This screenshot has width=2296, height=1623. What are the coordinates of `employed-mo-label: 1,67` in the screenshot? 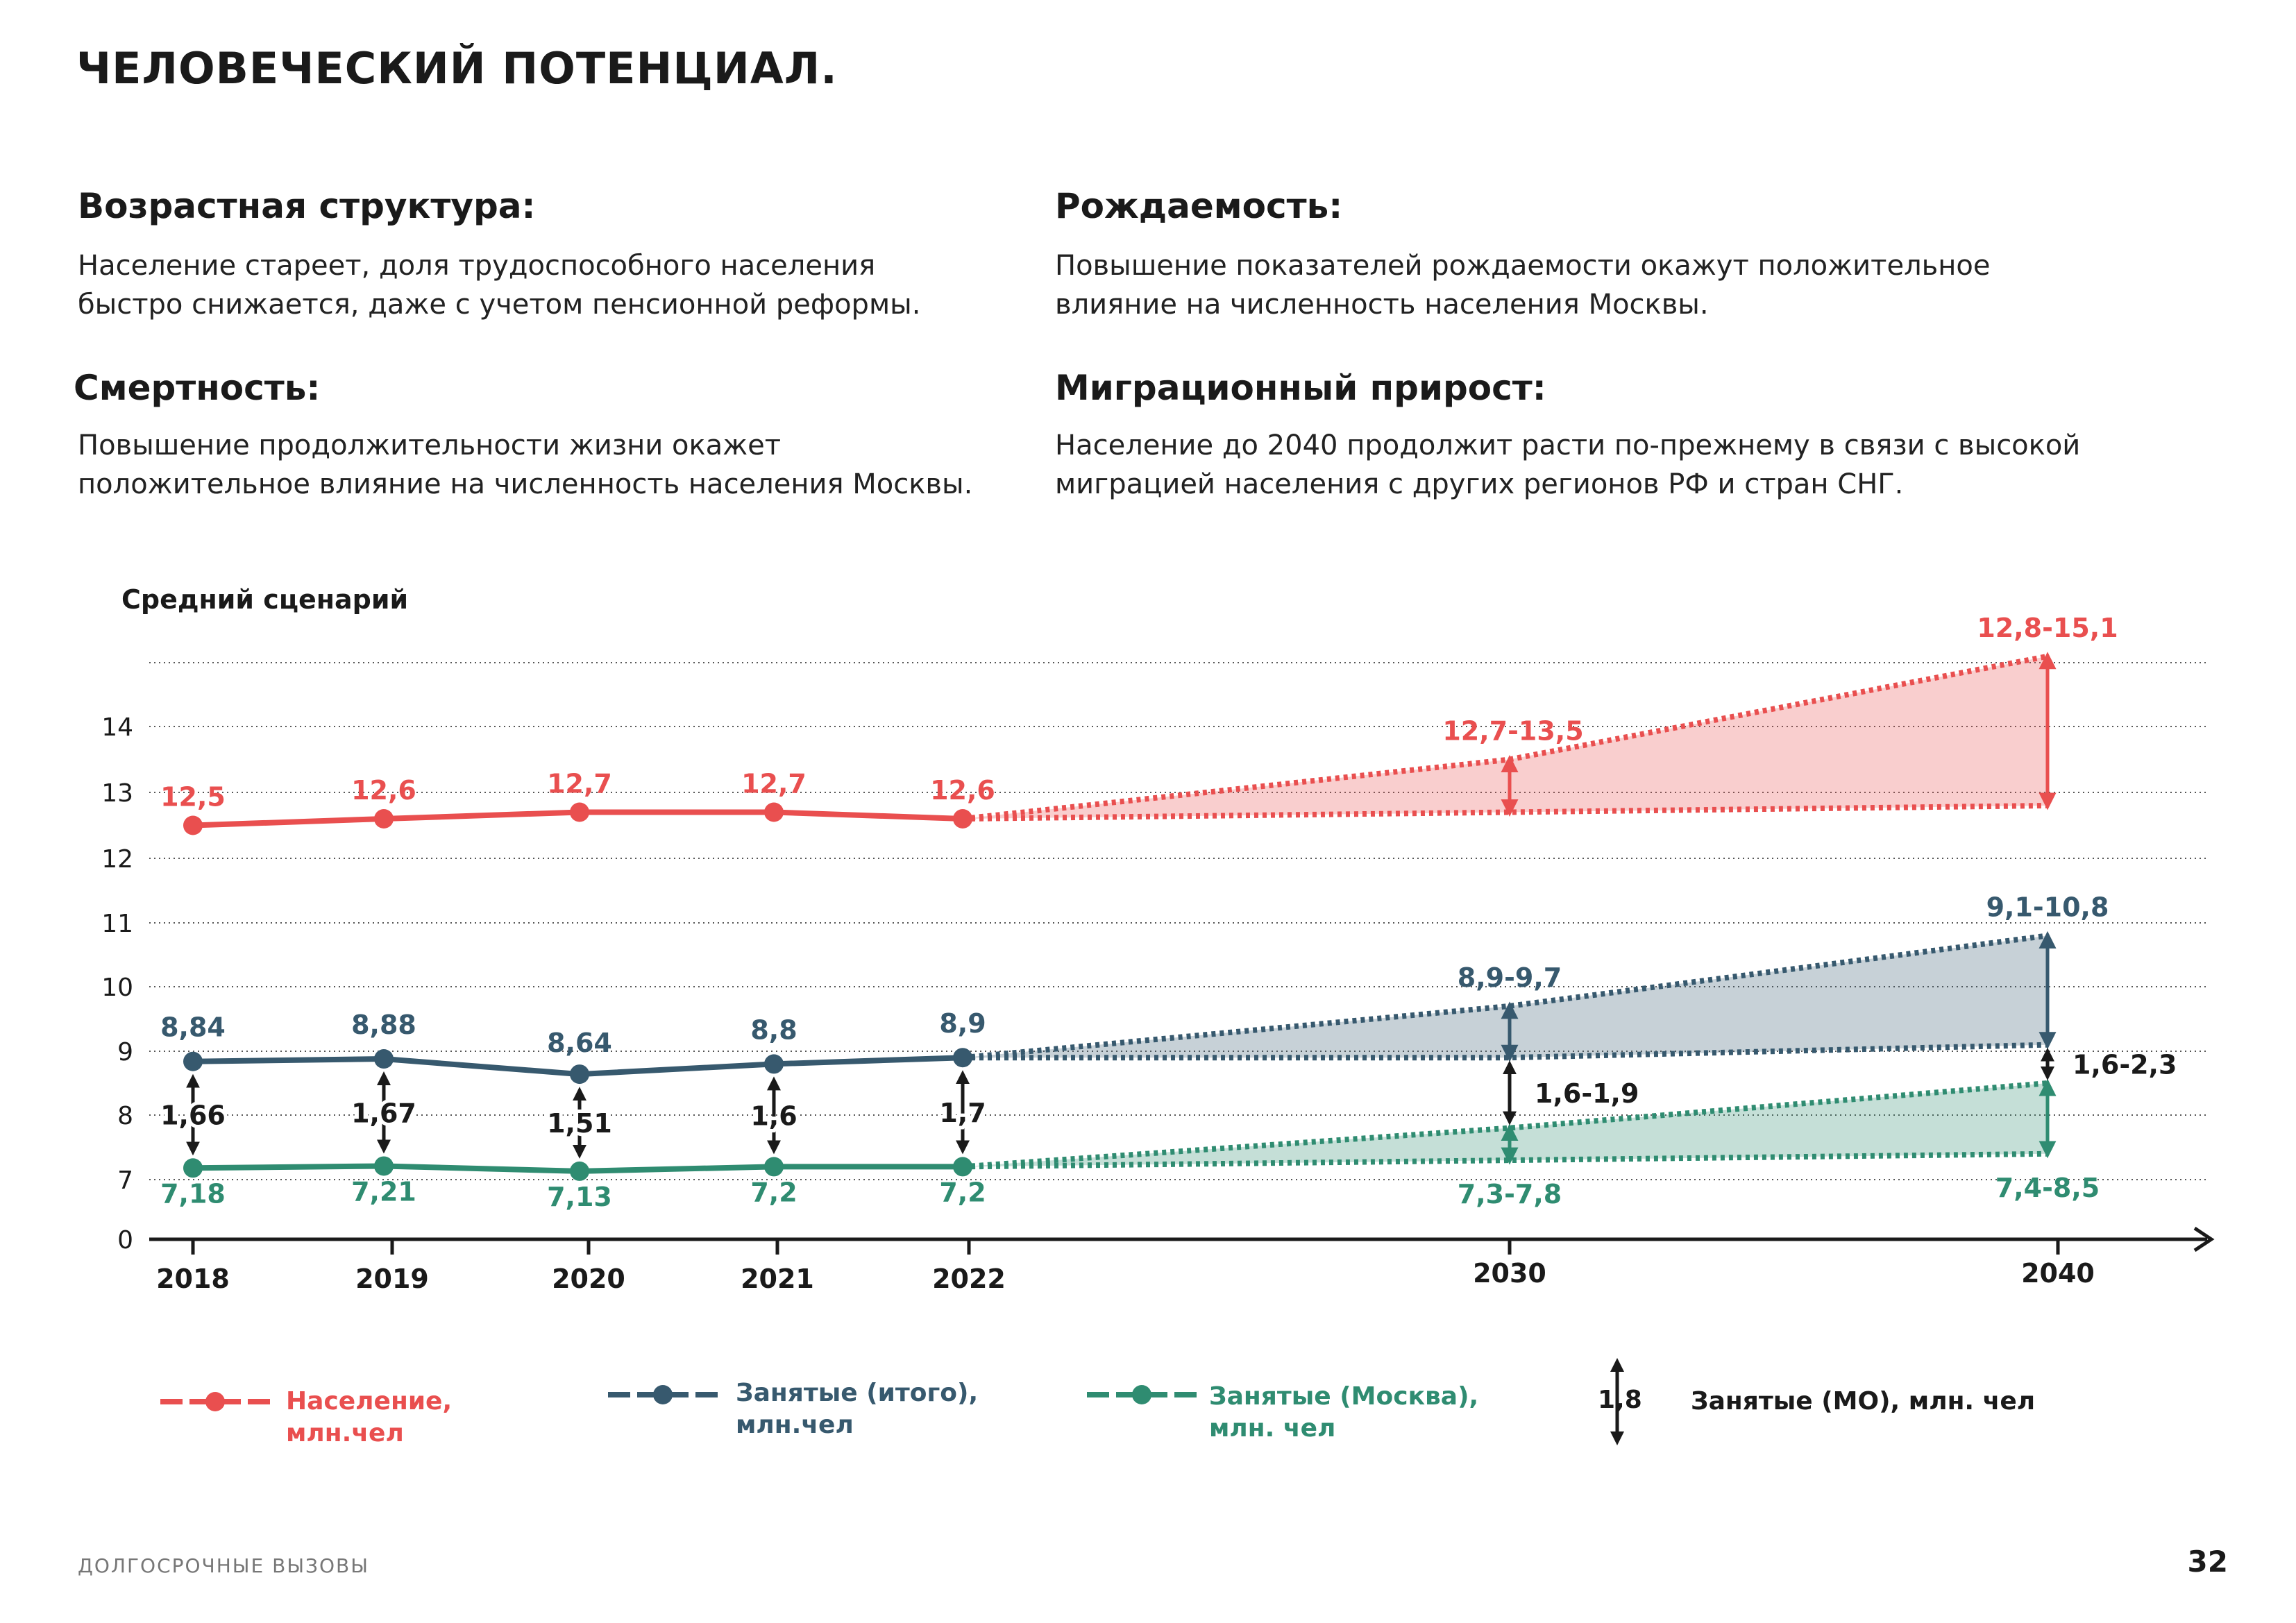 It's located at (383, 1113).